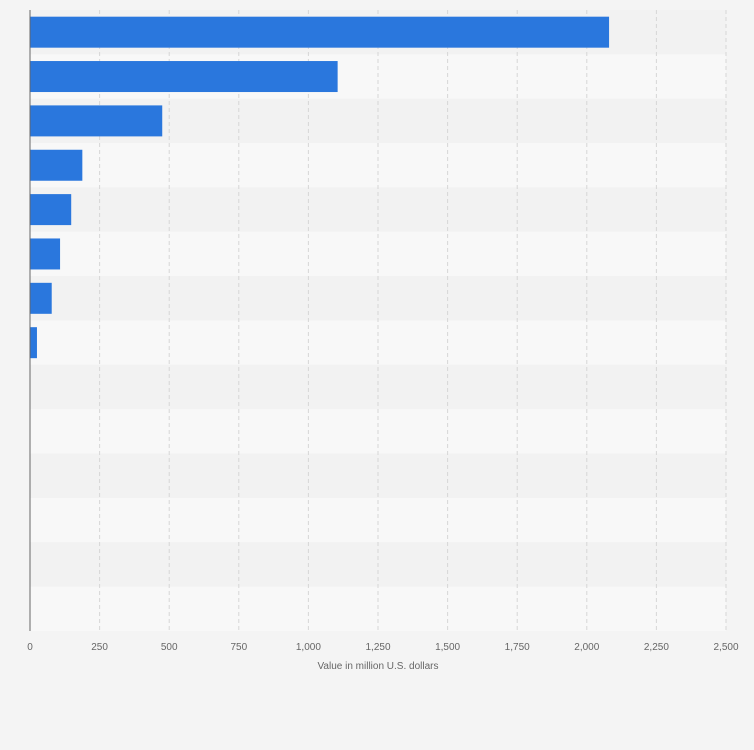  What do you see at coordinates (238, 647) in the screenshot?
I see `x-tick-label: 750` at bounding box center [238, 647].